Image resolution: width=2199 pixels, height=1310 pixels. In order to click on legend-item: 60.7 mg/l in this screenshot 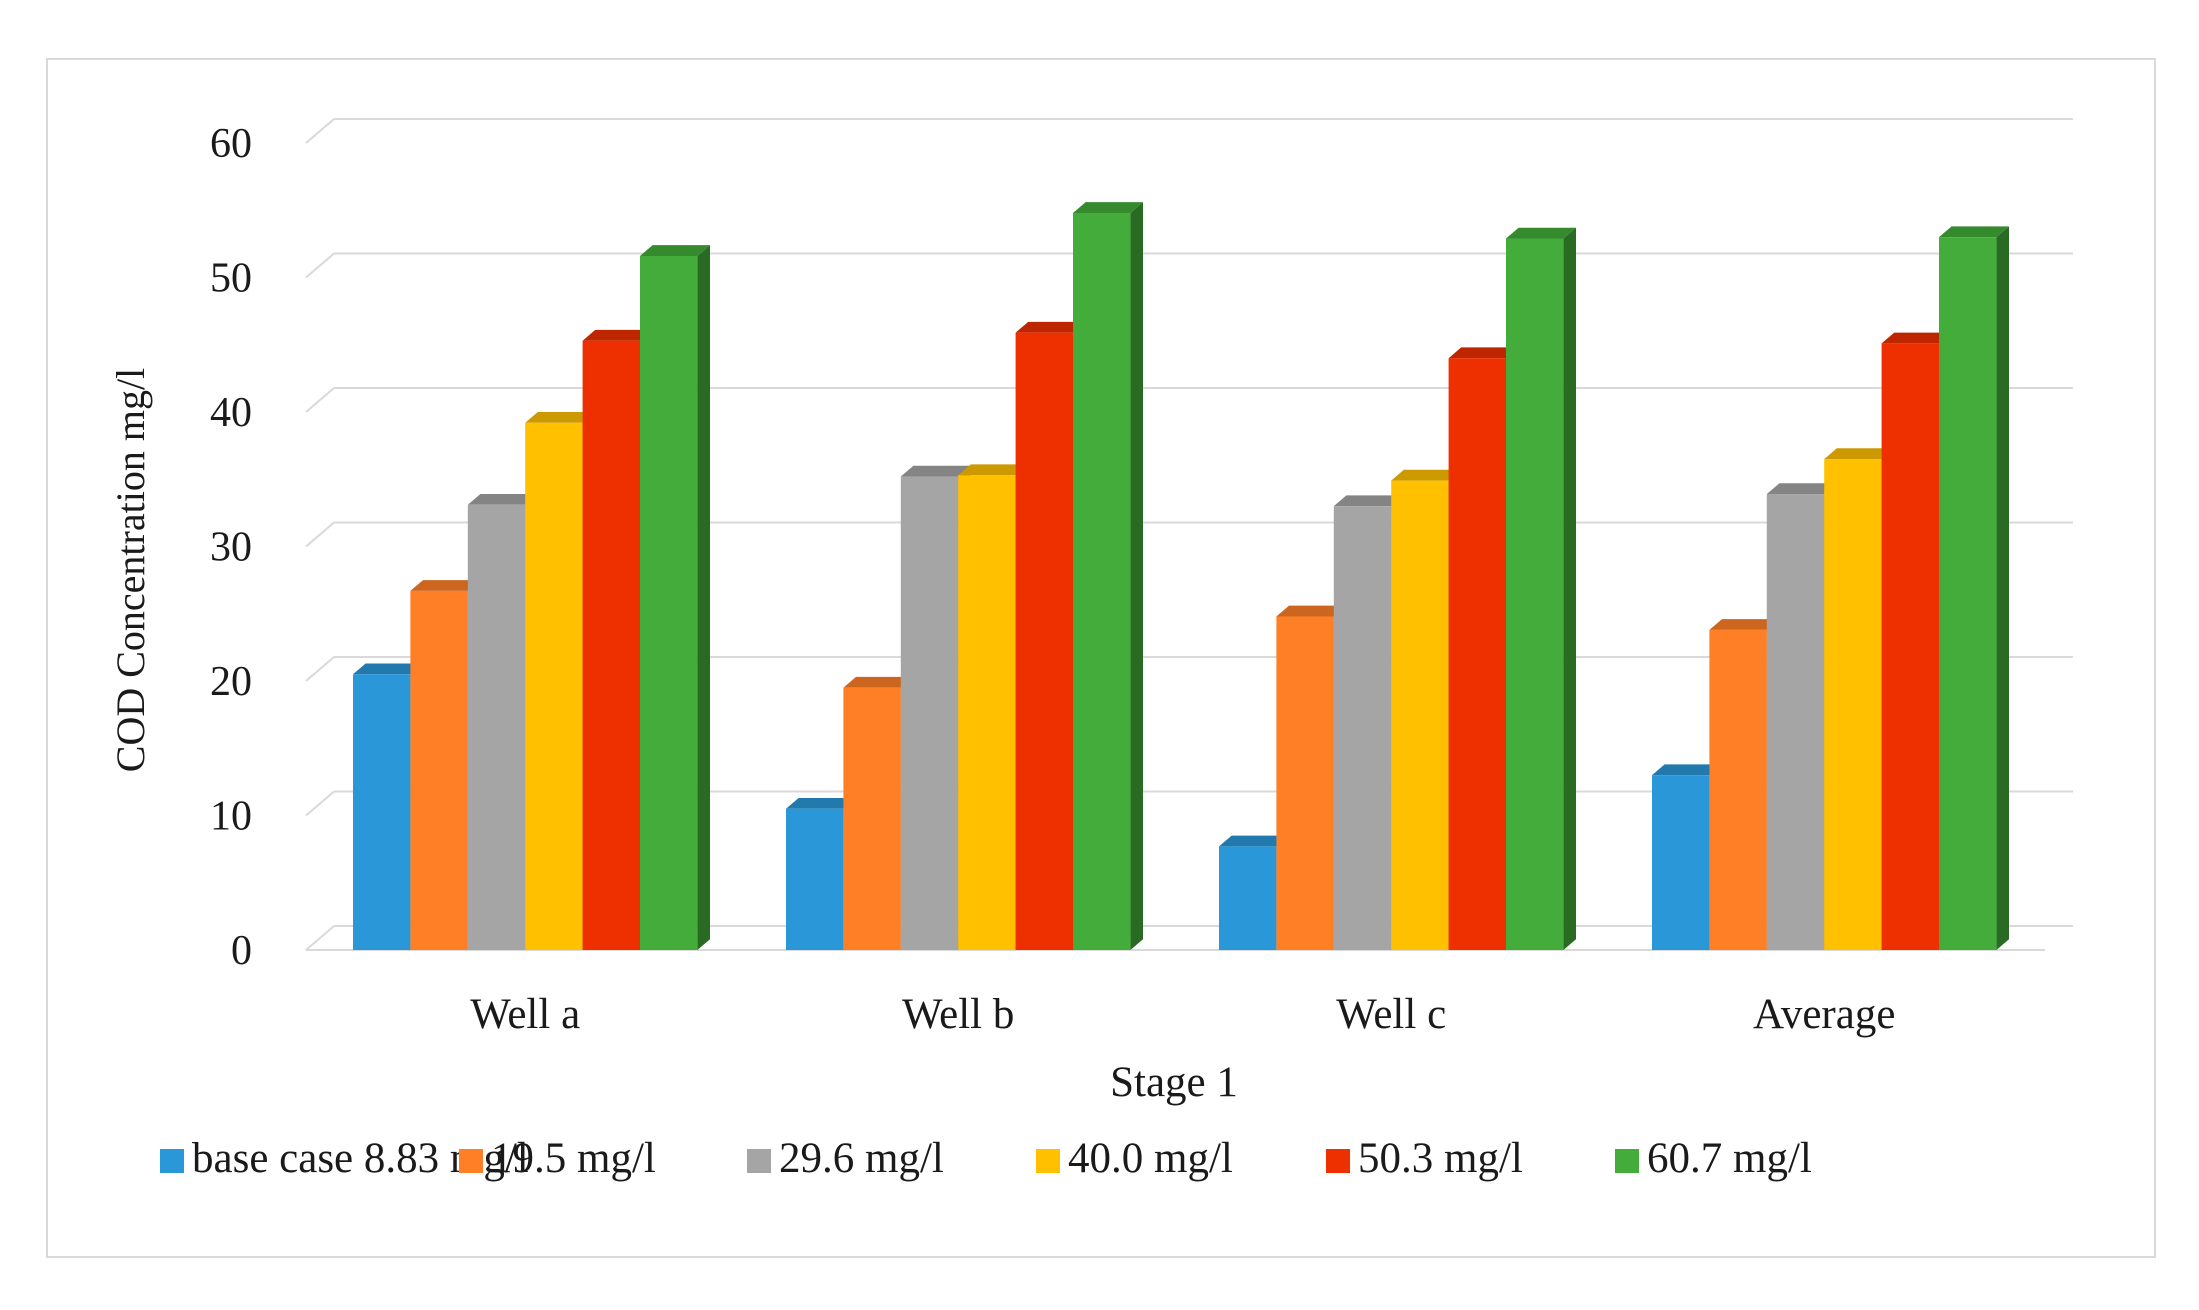, I will do `click(1713, 1158)`.